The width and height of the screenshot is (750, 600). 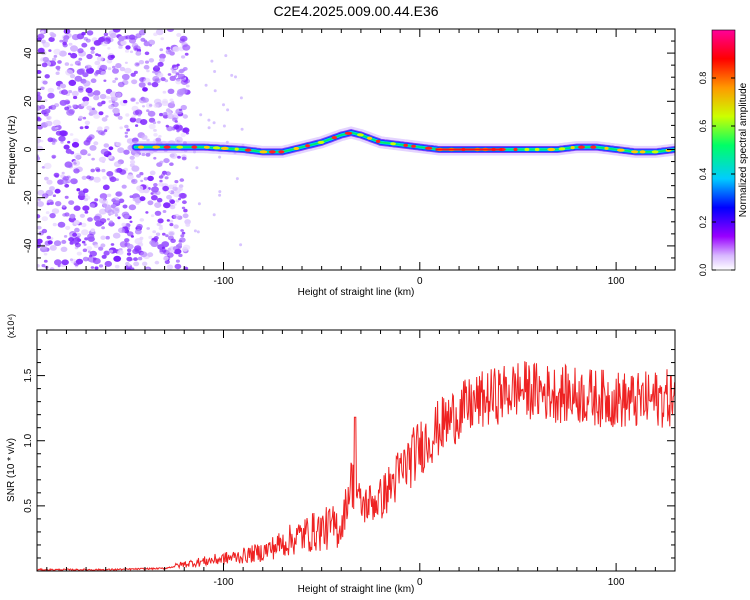 What do you see at coordinates (355, 11) in the screenshot?
I see `page-title: C2E4.2025.009.00.44.E36` at bounding box center [355, 11].